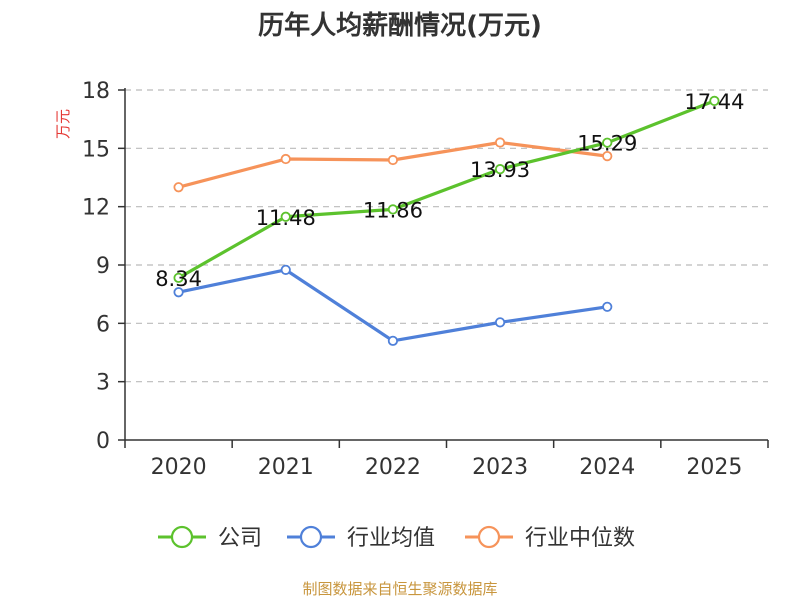 This screenshot has width=800, height=600. What do you see at coordinates (714, 467) in the screenshot?
I see `x-tick-label: 2025` at bounding box center [714, 467].